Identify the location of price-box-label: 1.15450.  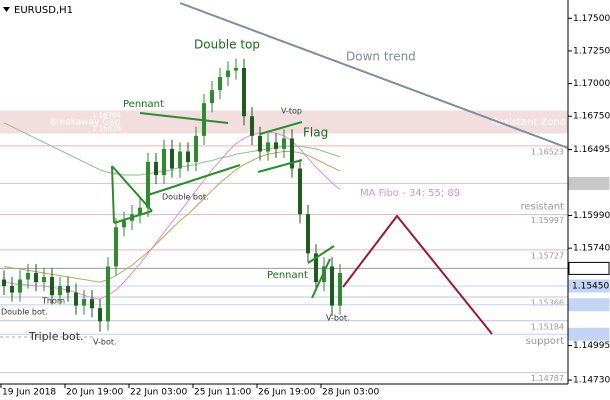
(590, 287).